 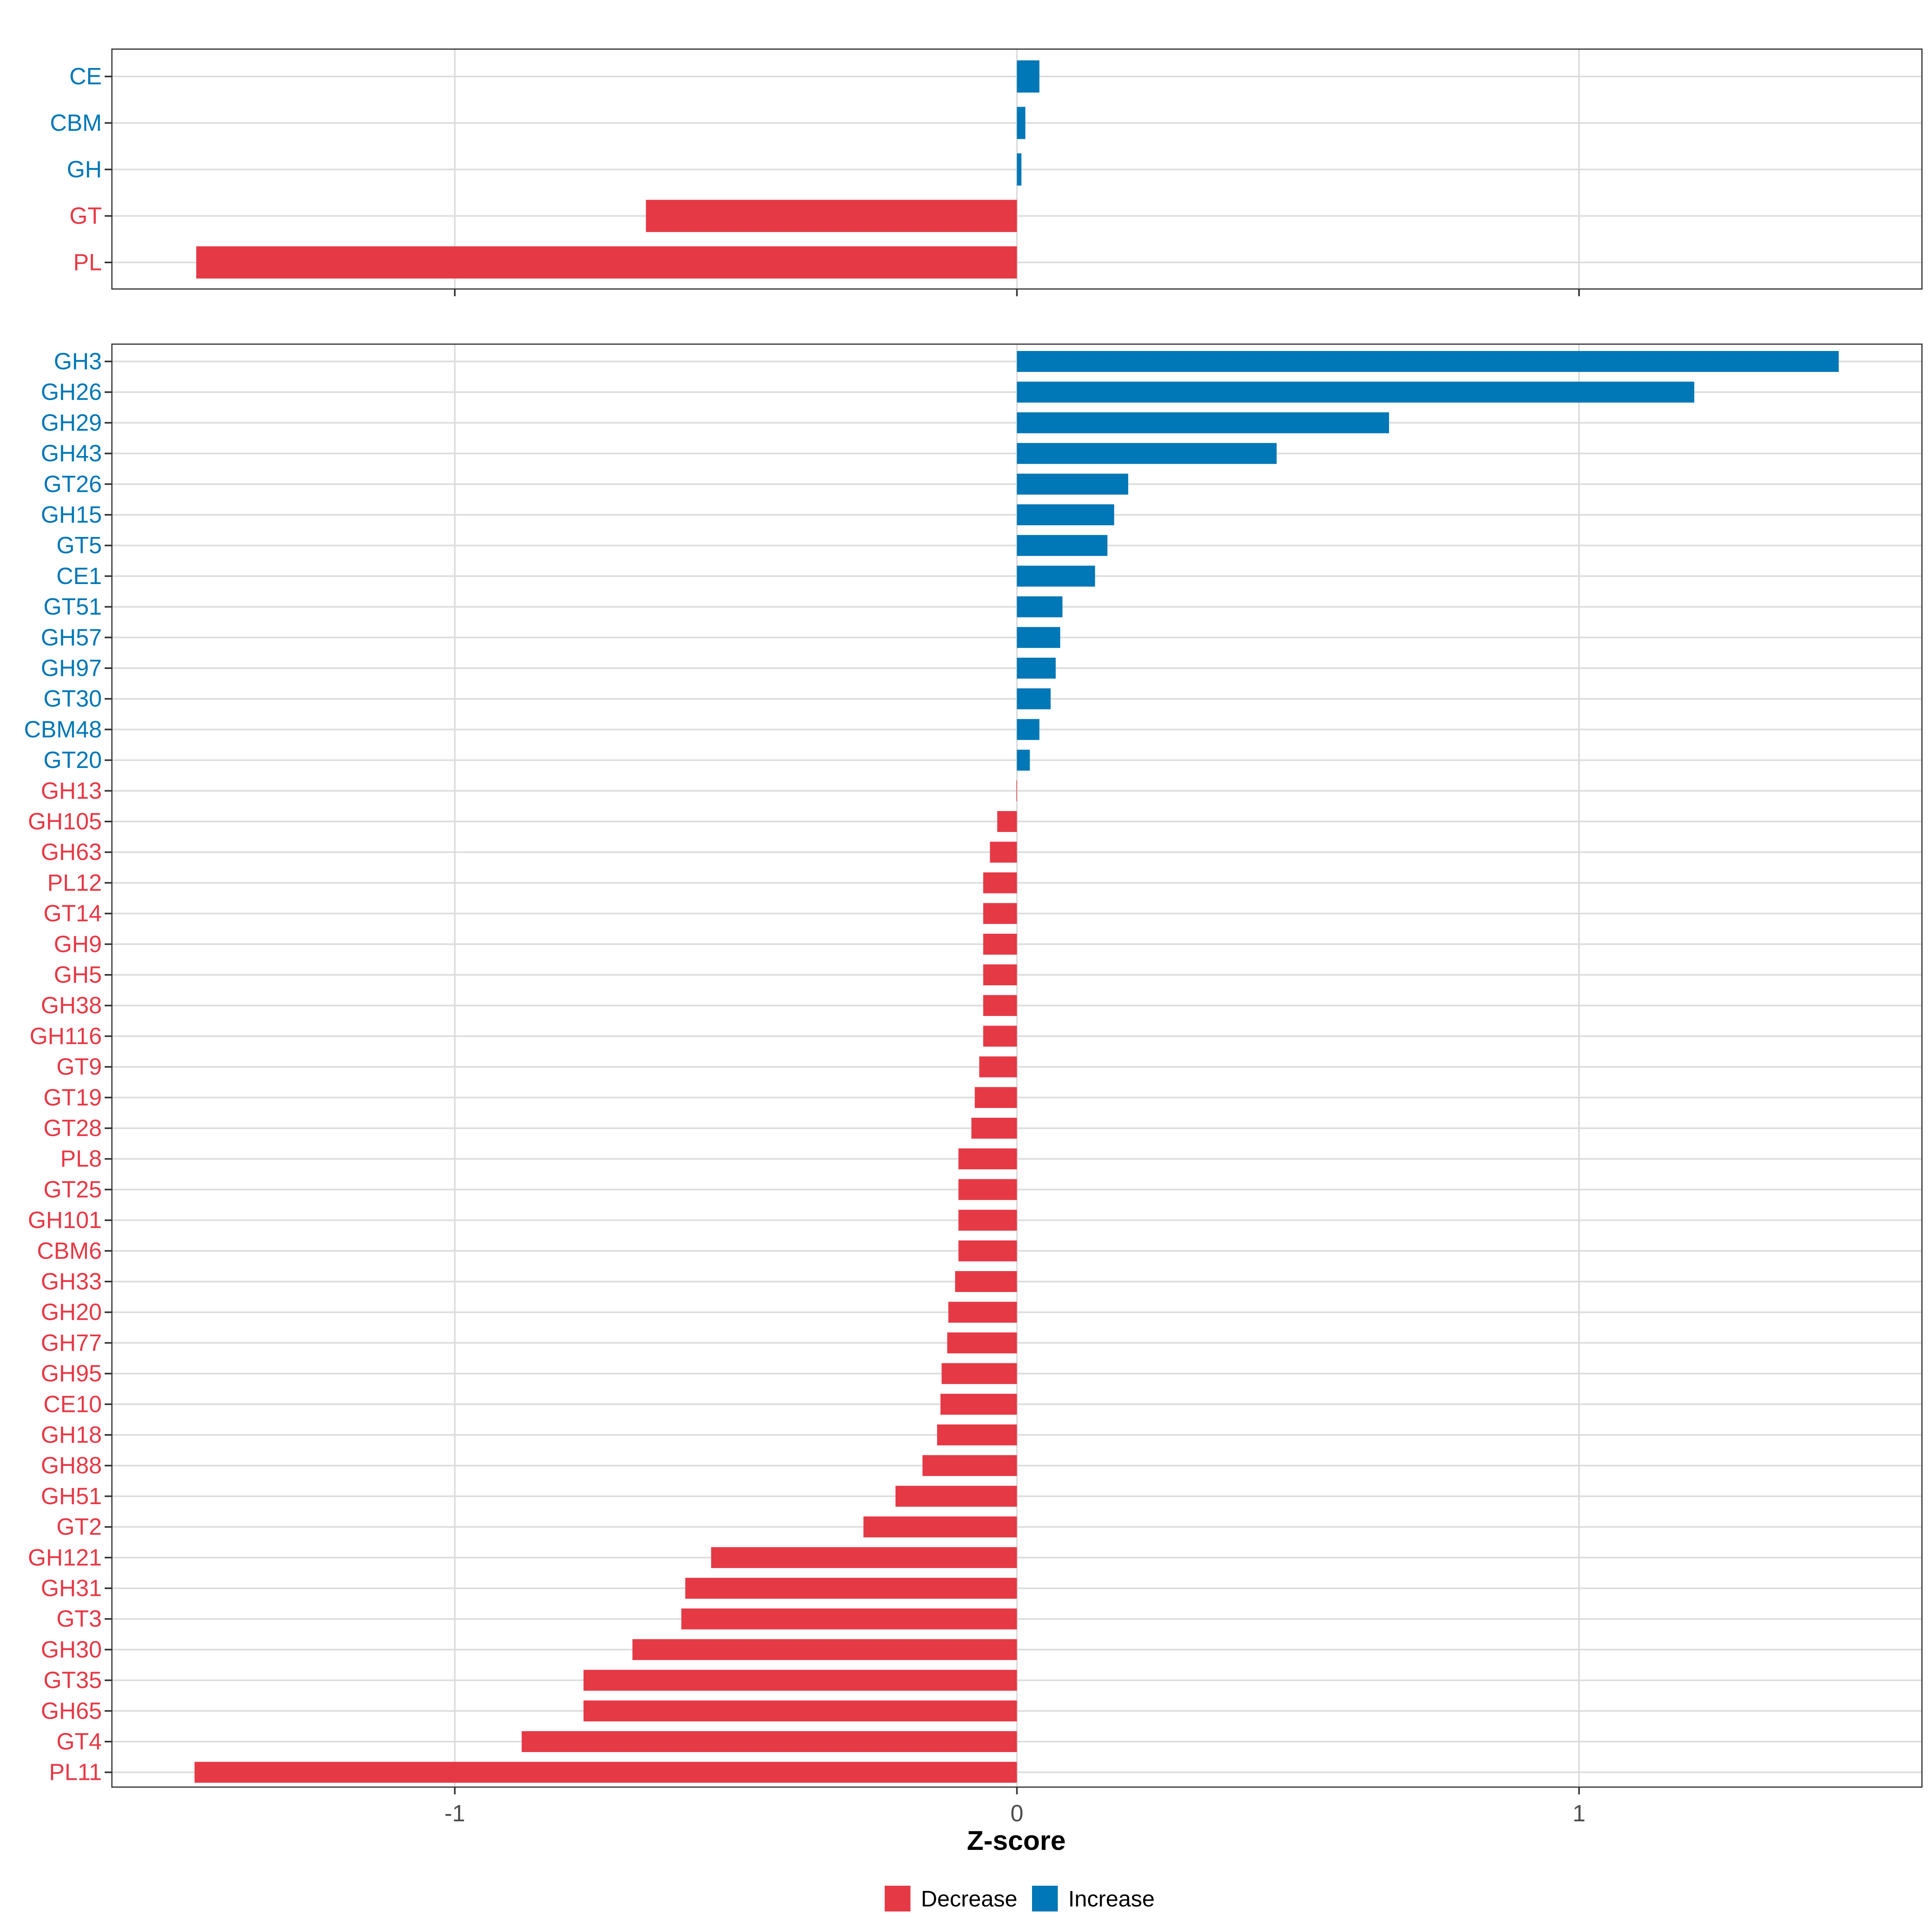 I want to click on y-tick-label-gh18: GH18, so click(x=71, y=1435).